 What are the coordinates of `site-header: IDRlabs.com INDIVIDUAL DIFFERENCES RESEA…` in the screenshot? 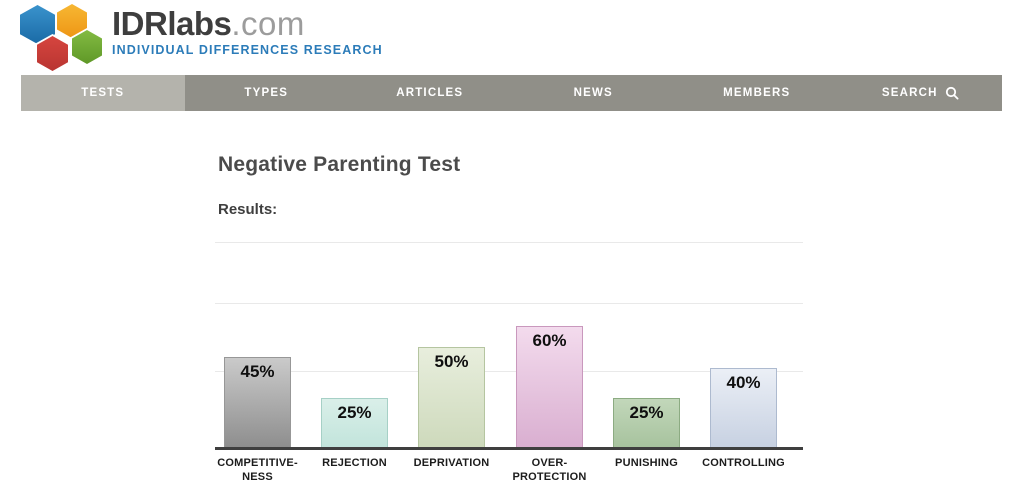 It's located at (512, 37).